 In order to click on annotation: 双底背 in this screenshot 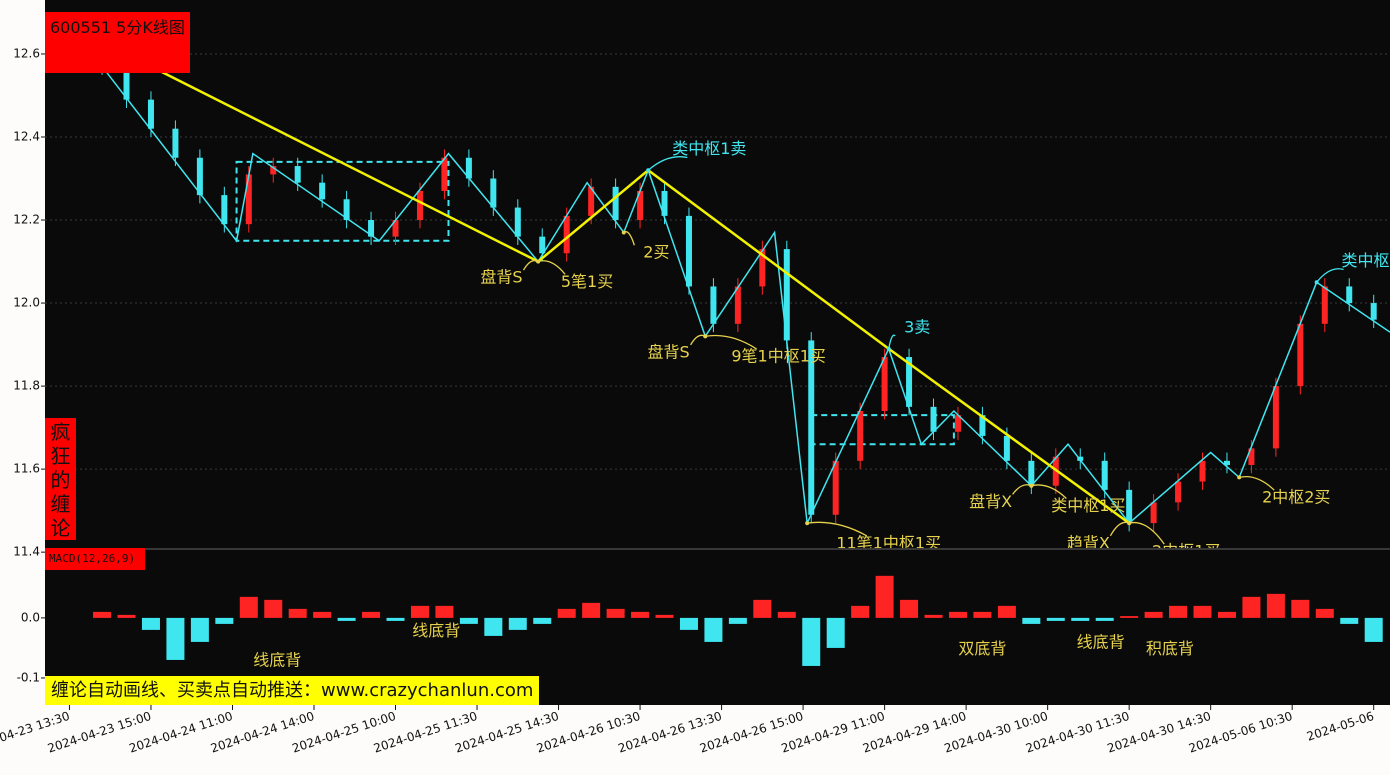, I will do `click(982, 648)`.